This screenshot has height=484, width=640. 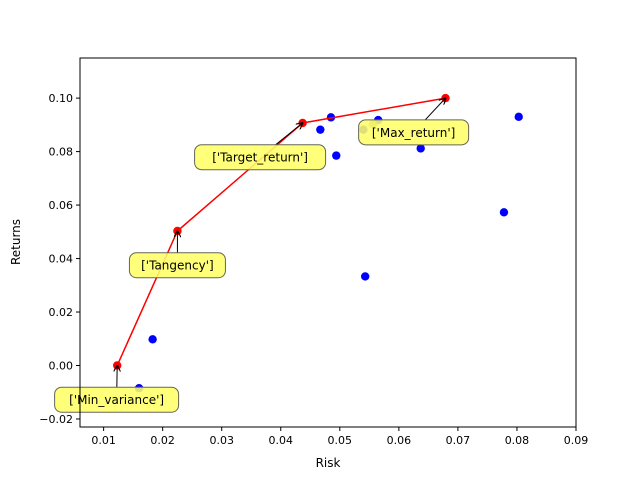 What do you see at coordinates (281, 440) in the screenshot?
I see `x-tick-label: 0.04` at bounding box center [281, 440].